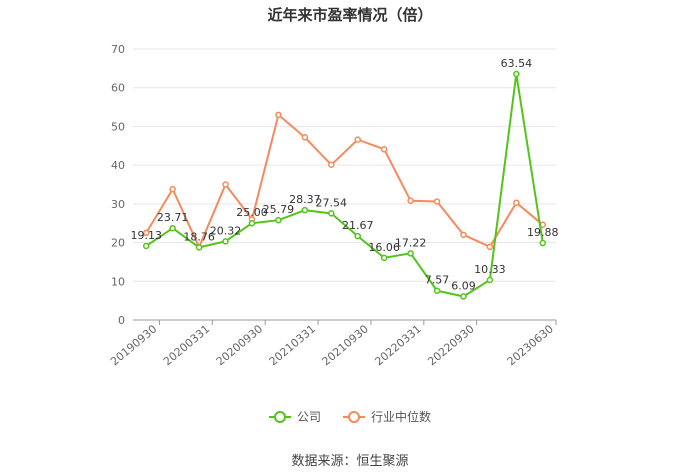  Describe the element at coordinates (133, 345) in the screenshot. I see `x-tick-label: 20190930` at that location.